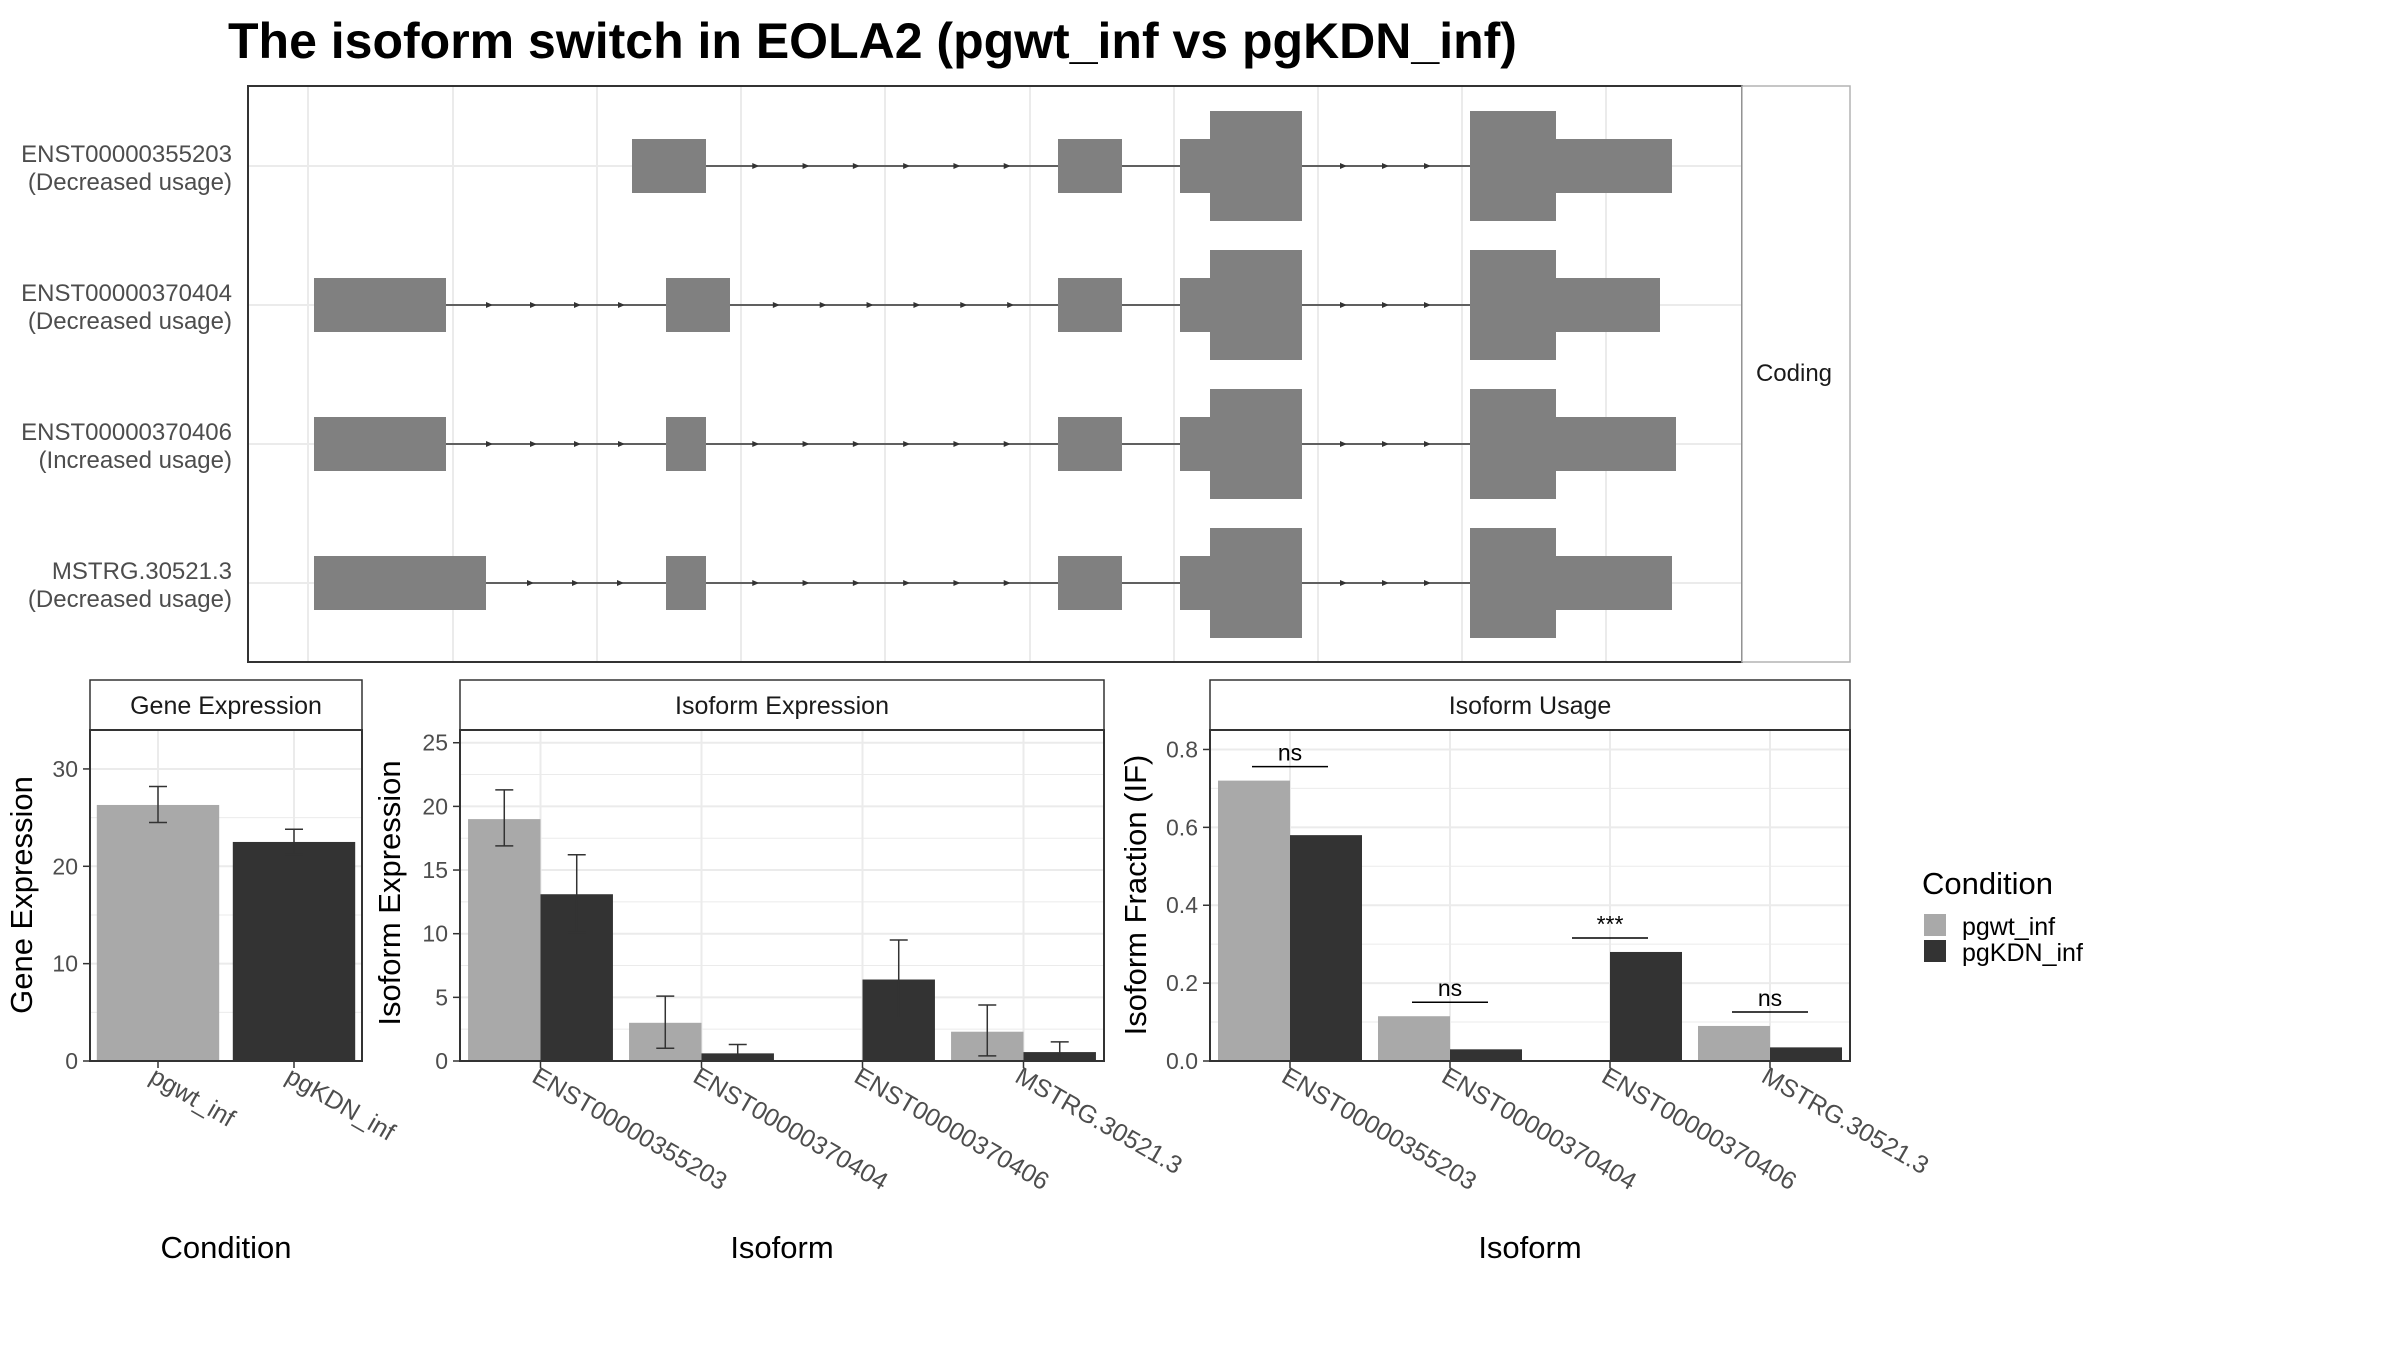  I want to click on bar-mstrg-30521-3-pgwt-inf, so click(1734, 1043).